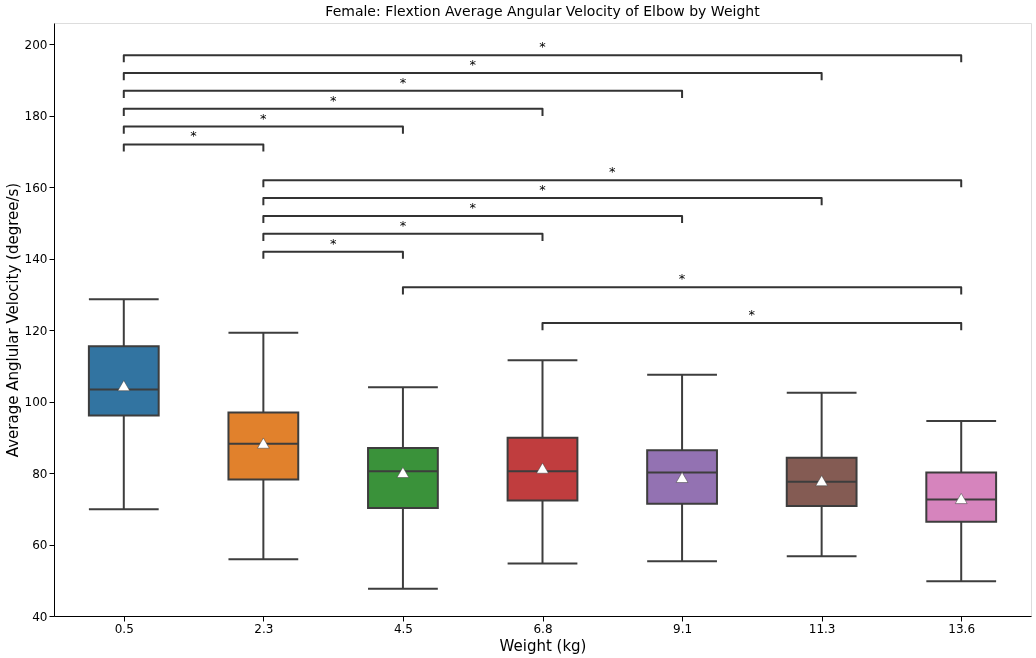  Describe the element at coordinates (36, 330) in the screenshot. I see `y-tick-label: 120` at that location.